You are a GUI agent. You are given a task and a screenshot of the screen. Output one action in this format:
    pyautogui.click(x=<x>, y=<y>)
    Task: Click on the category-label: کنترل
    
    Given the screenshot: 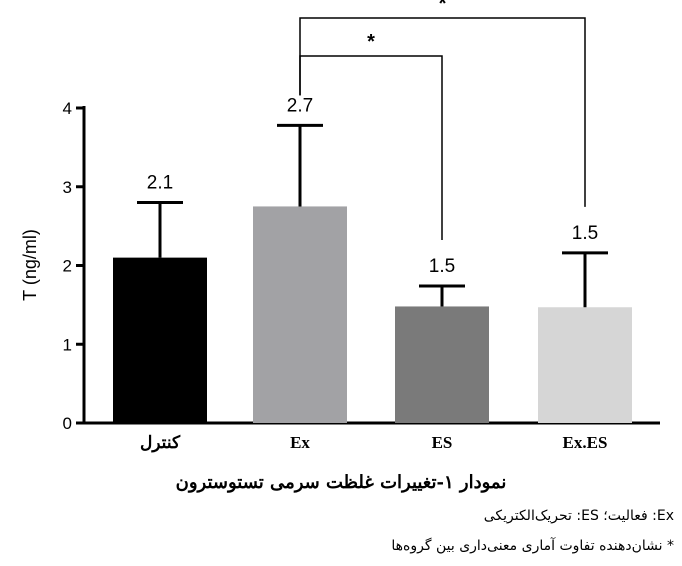 What is the action you would take?
    pyautogui.click(x=160, y=443)
    